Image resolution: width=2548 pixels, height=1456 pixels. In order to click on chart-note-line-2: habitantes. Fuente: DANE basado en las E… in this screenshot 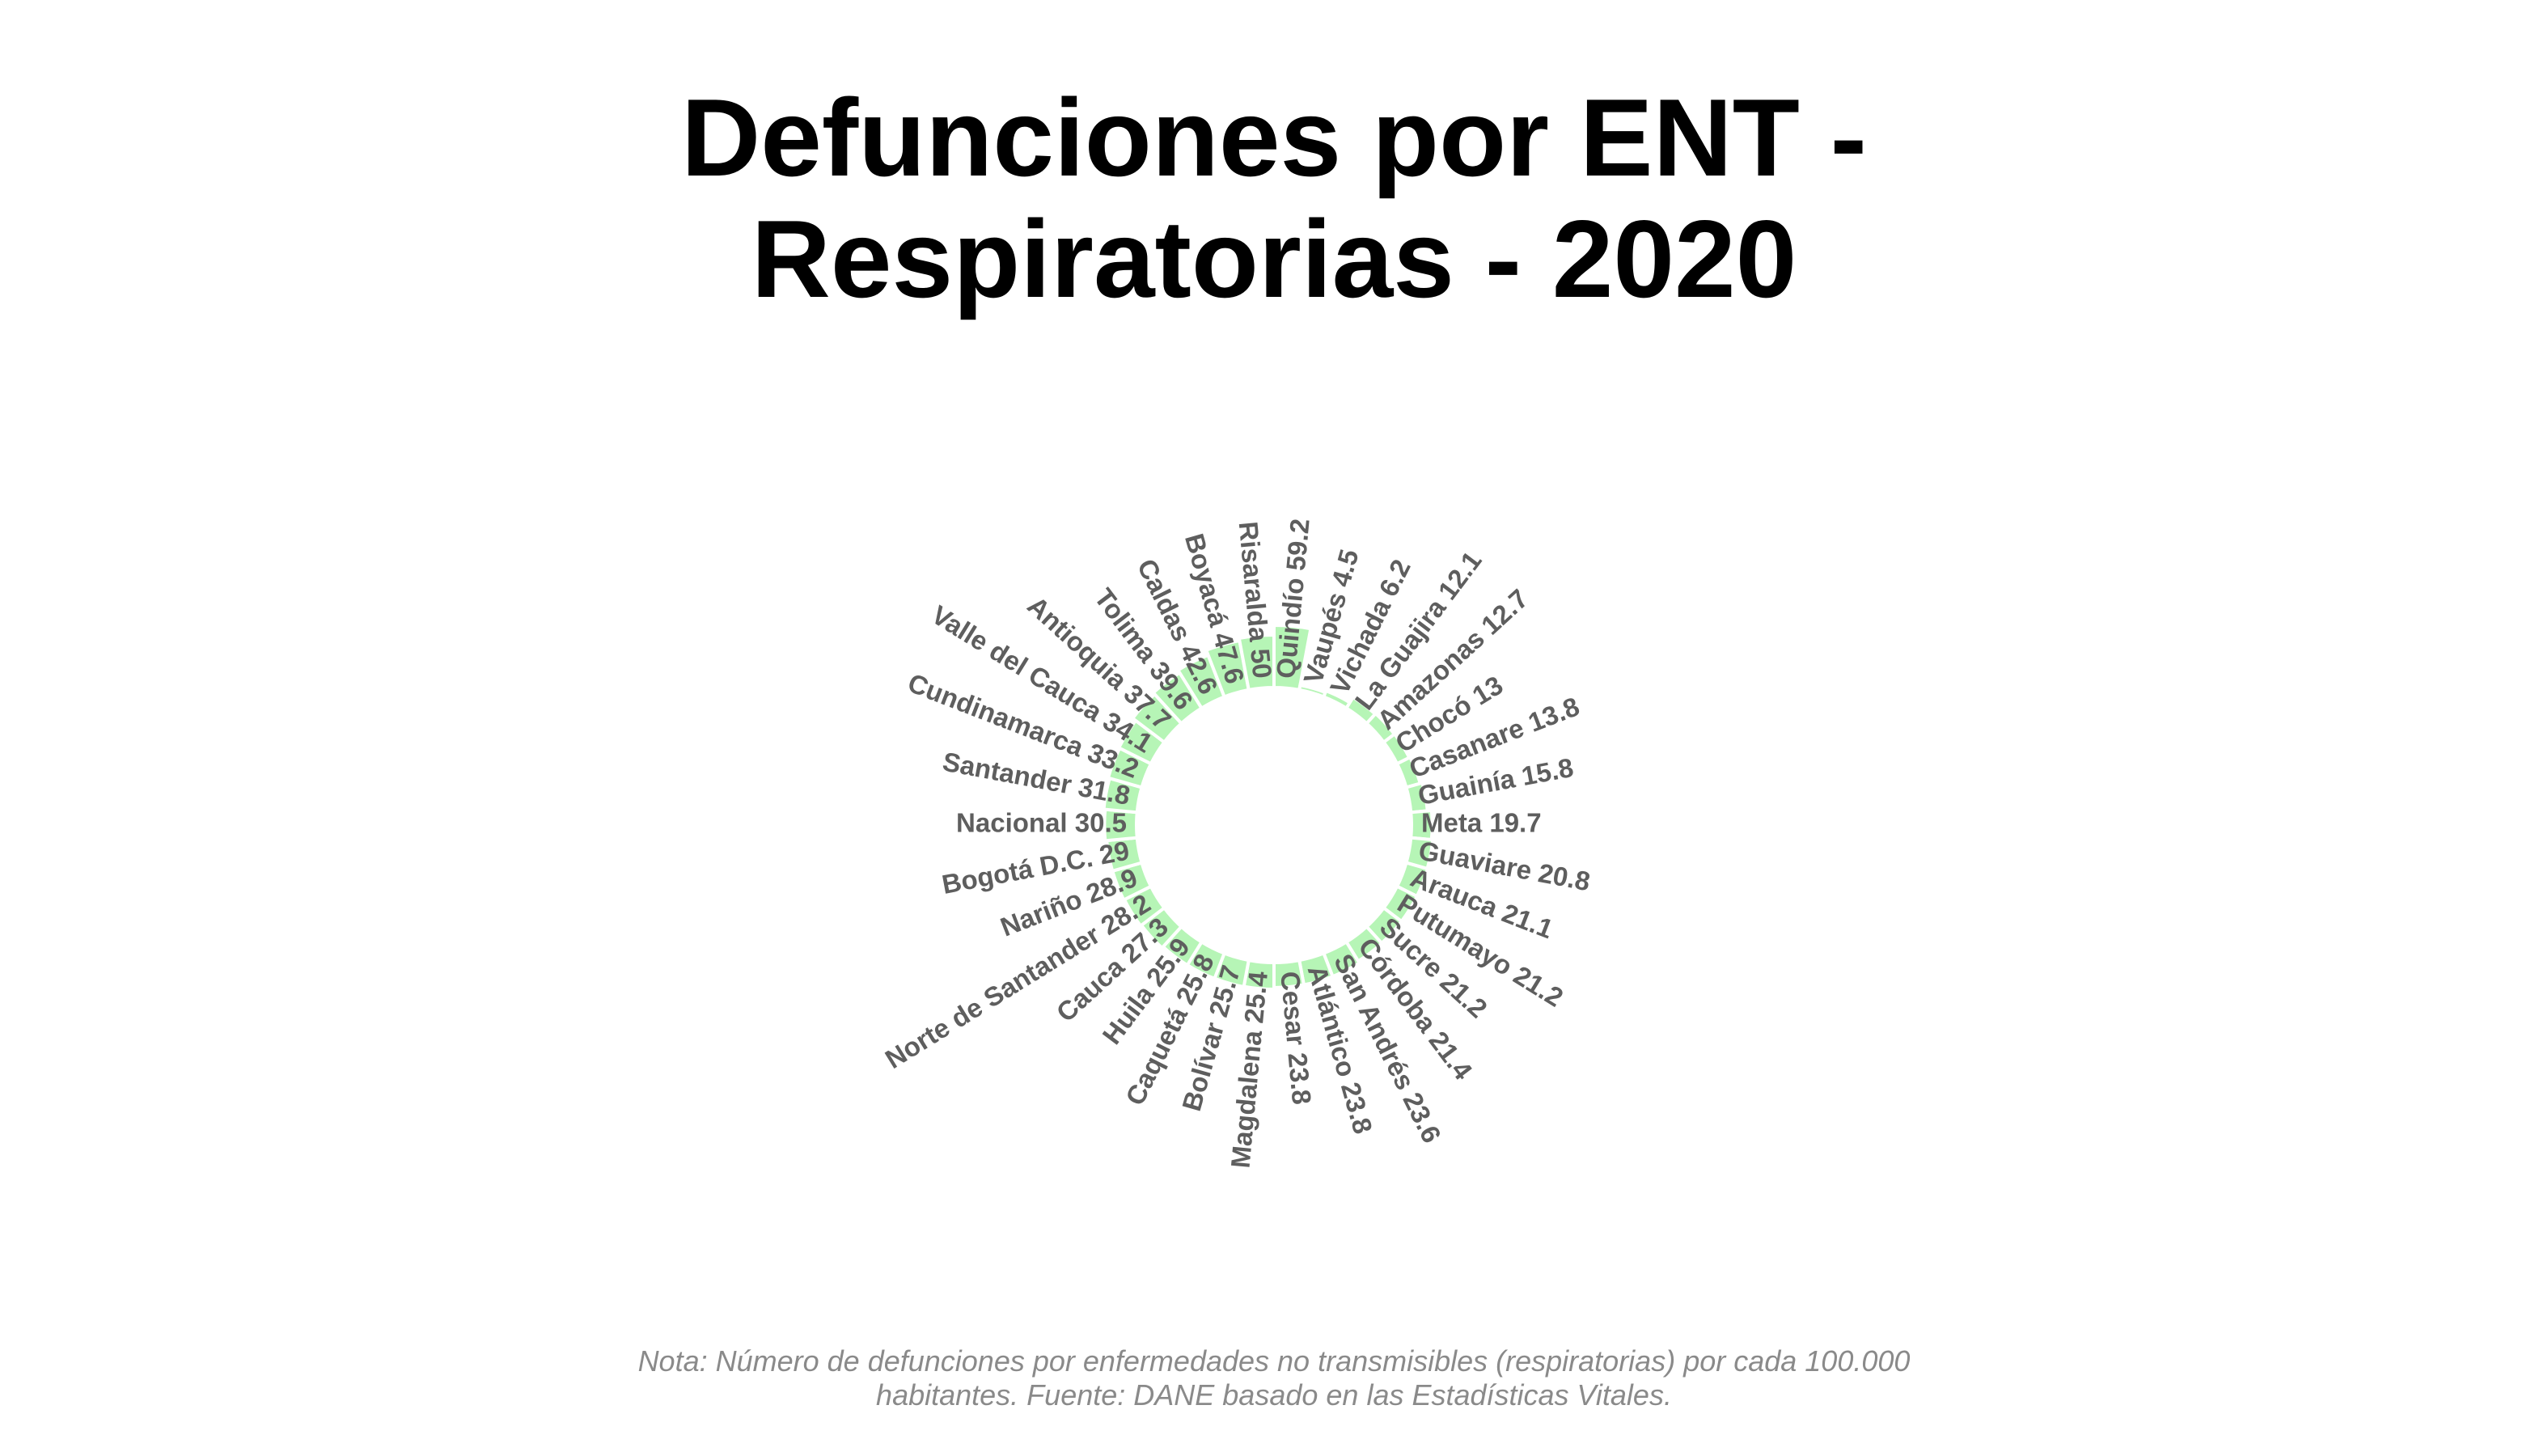, I will do `click(1274, 1395)`.